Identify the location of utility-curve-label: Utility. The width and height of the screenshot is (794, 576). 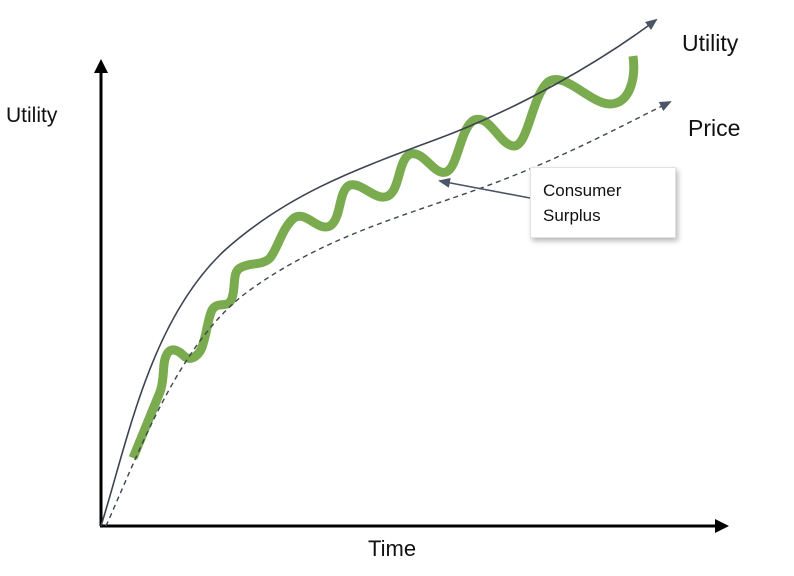
(710, 43).